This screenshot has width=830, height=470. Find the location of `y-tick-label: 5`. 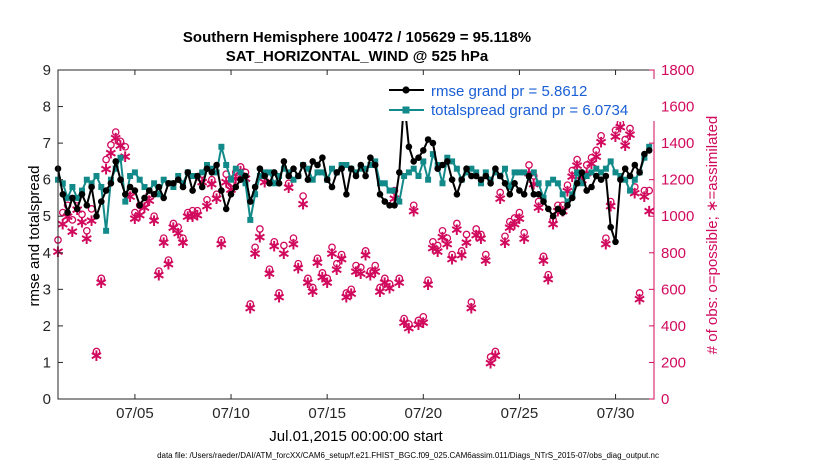

y-tick-label: 5 is located at coordinates (47, 216).